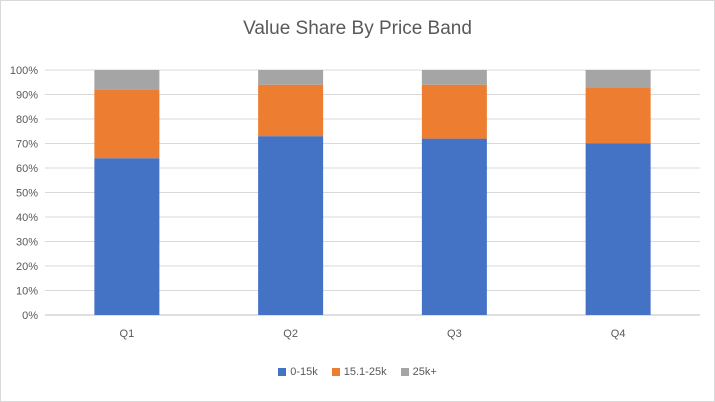  Describe the element at coordinates (30, 316) in the screenshot. I see `y-tick-label: 0%` at that location.